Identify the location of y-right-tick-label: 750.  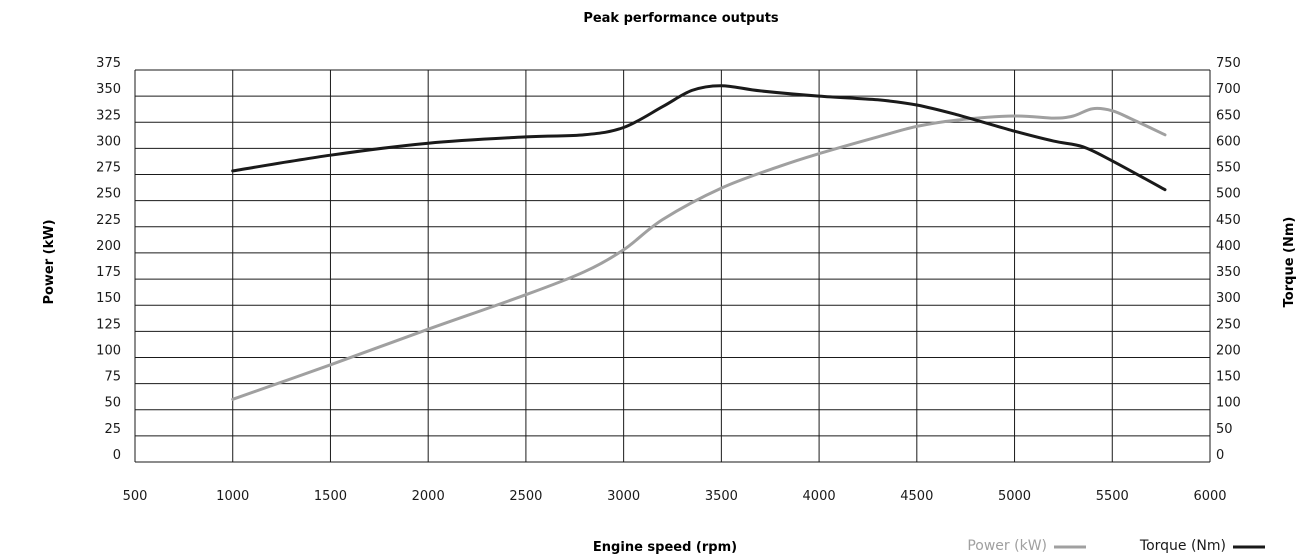
(1228, 63).